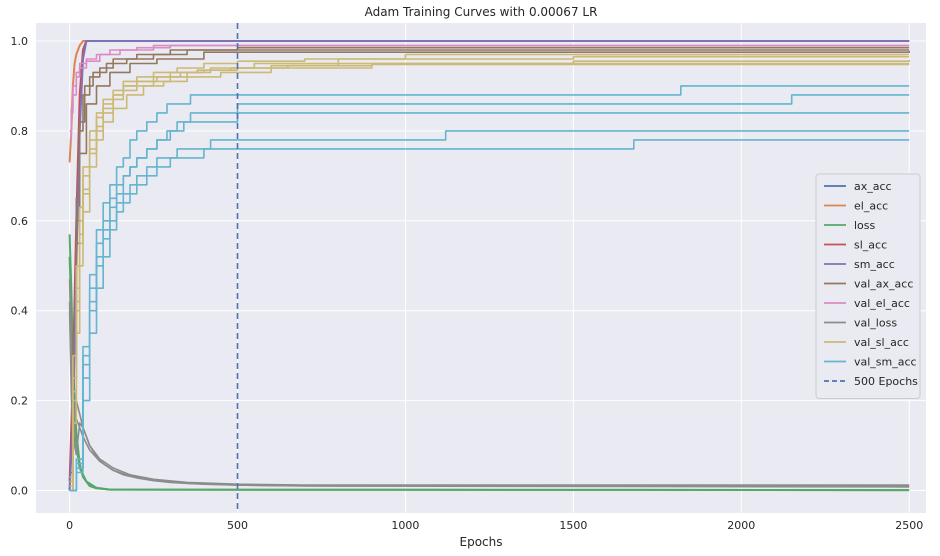 This screenshot has width=940, height=556. Describe the element at coordinates (20, 491) in the screenshot. I see `y-tick-label: 0.0` at that location.